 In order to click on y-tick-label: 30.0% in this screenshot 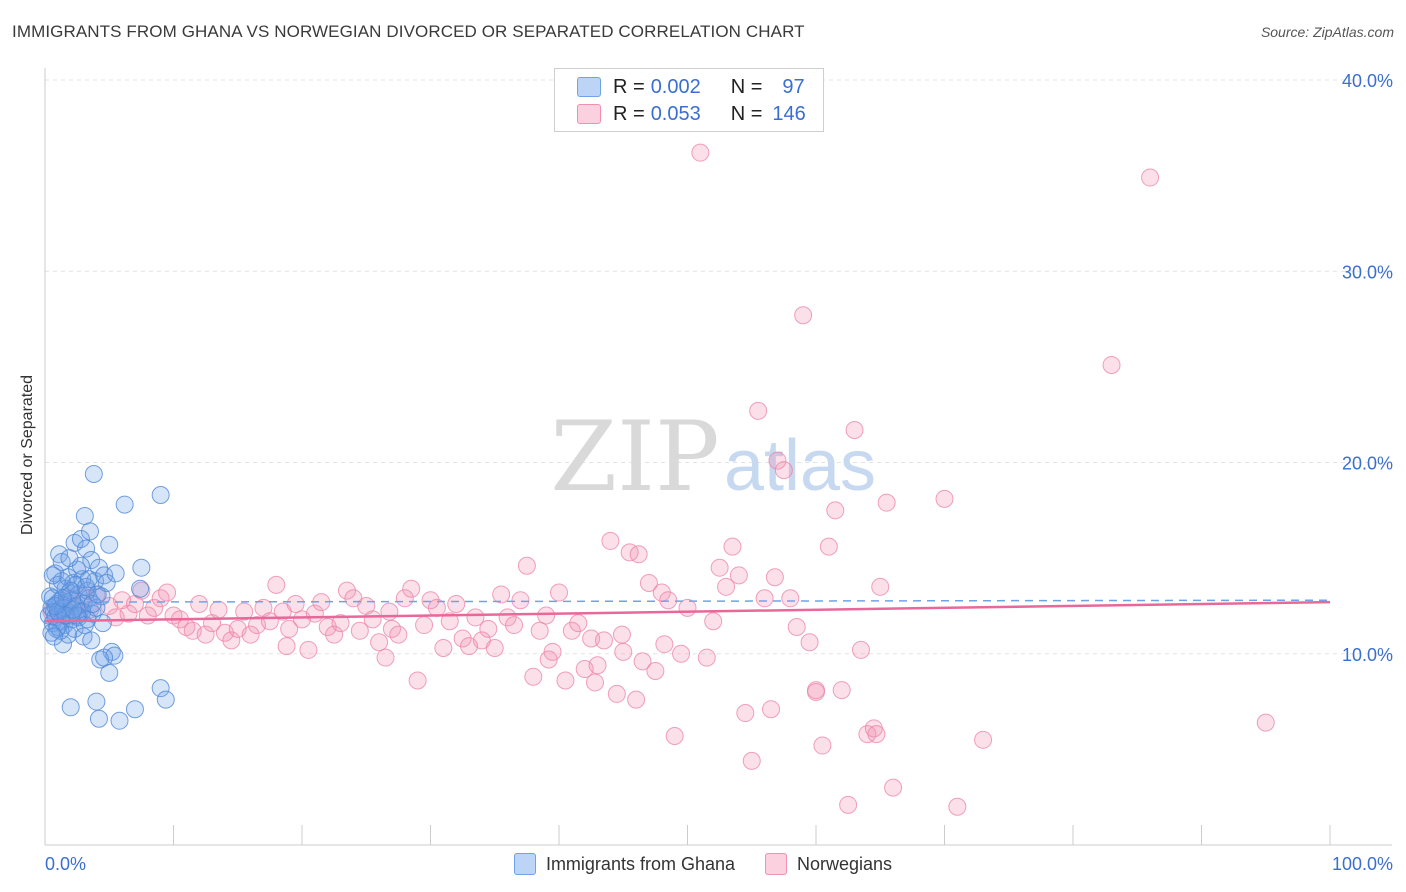, I will do `click(1367, 272)`.